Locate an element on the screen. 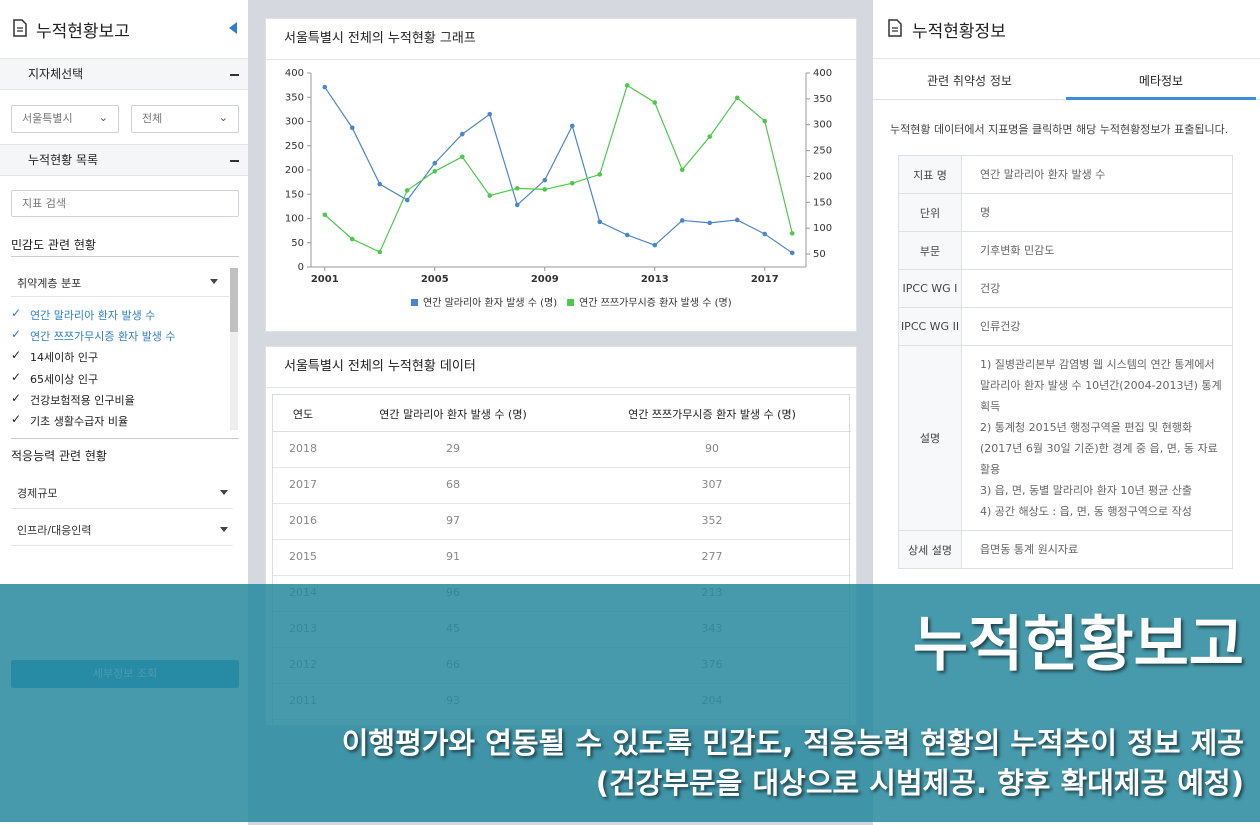  list-item: 건강보험적용 인구비율 is located at coordinates (82, 400).